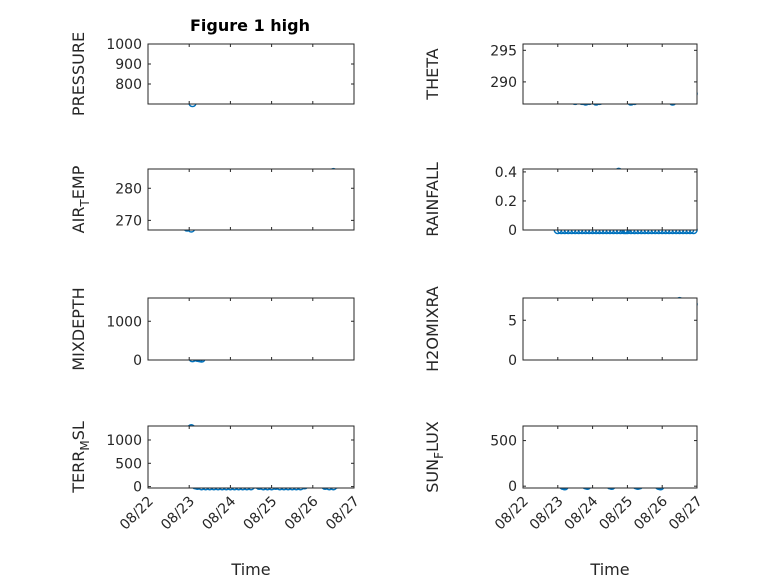 Image resolution: width=778 pixels, height=583 pixels. What do you see at coordinates (432, 199) in the screenshot?
I see `y-axis-label: RAINFALL` at bounding box center [432, 199].